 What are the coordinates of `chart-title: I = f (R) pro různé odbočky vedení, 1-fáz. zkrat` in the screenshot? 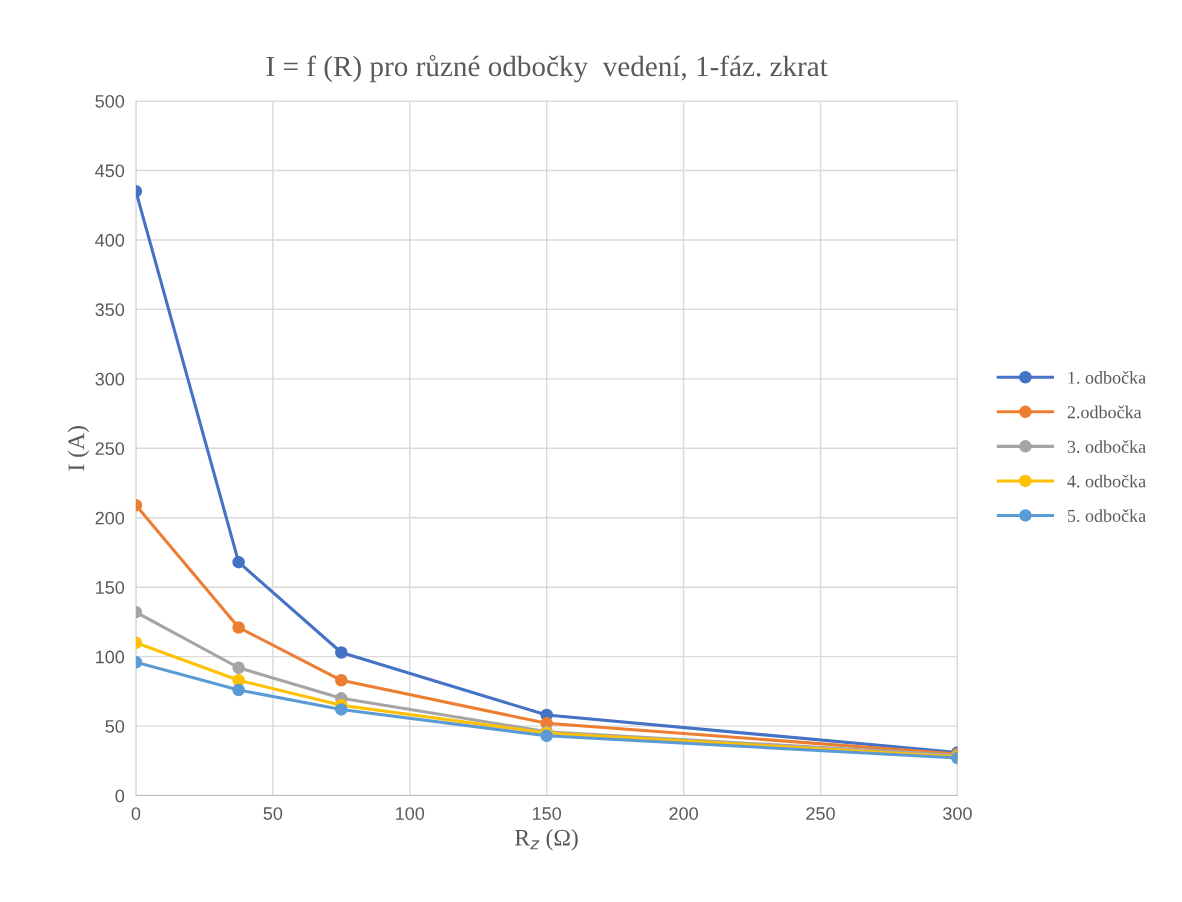 It's located at (547, 68).